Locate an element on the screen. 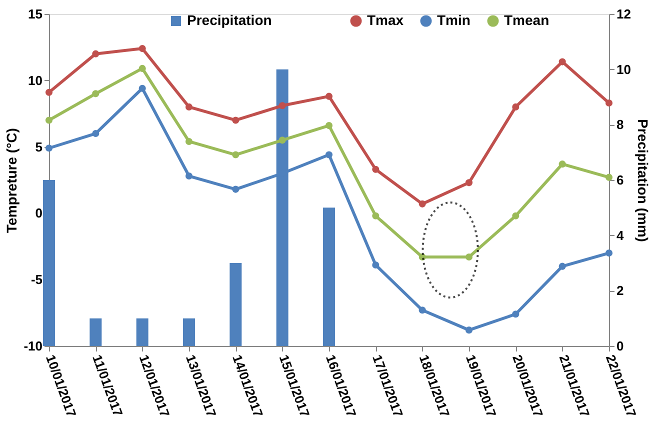 The width and height of the screenshot is (663, 441). y-tick-label: -10 is located at coordinates (33, 346).